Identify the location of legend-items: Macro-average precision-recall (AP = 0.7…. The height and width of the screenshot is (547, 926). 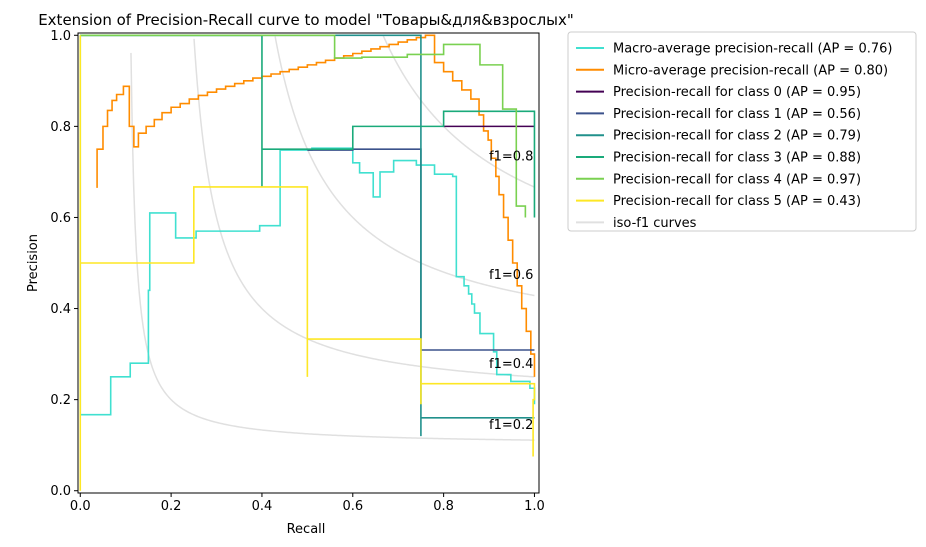
(734, 136).